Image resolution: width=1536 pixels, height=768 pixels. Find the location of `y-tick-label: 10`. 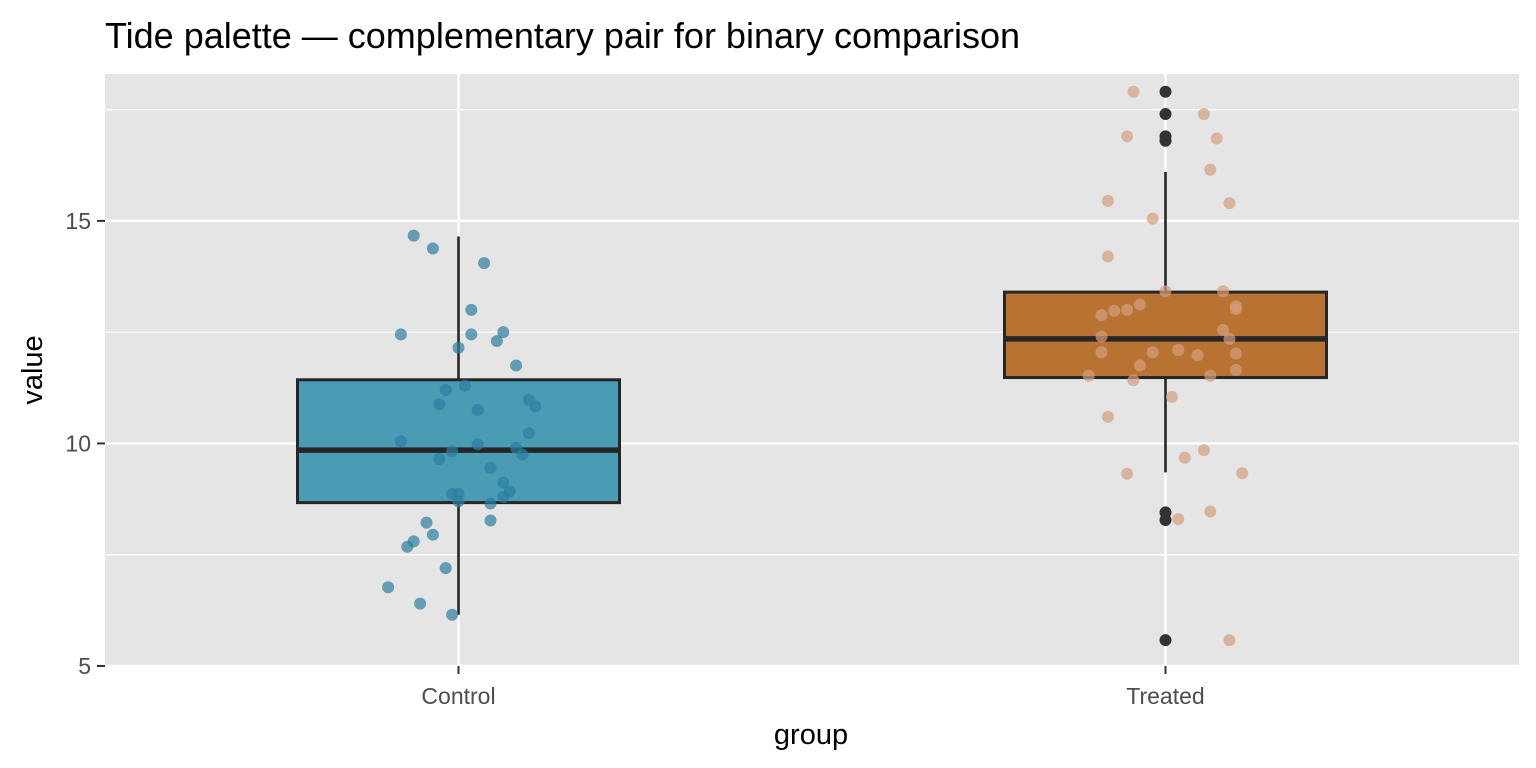

y-tick-label: 10 is located at coordinates (78, 443).